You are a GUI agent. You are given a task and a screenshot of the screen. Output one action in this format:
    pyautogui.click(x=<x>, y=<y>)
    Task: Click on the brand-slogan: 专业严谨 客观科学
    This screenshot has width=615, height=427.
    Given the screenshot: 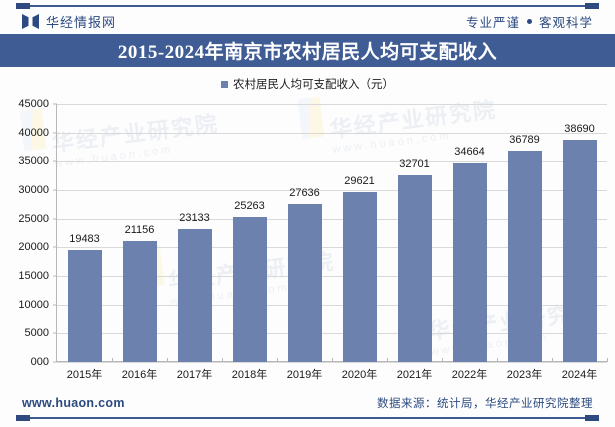 What is the action you would take?
    pyautogui.click(x=529, y=21)
    